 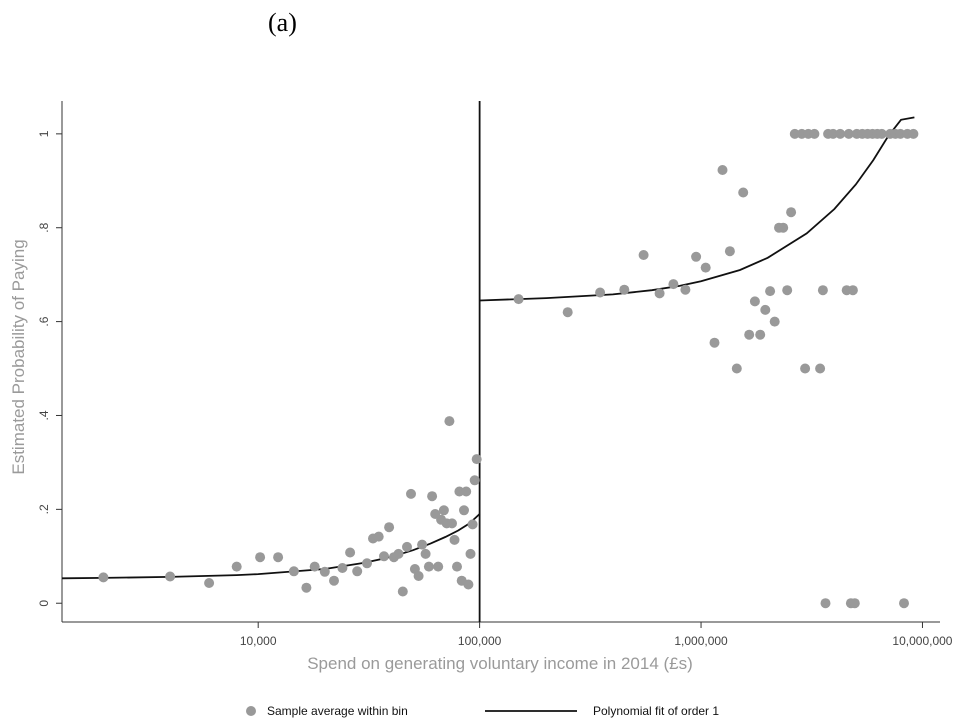 What do you see at coordinates (44, 321) in the screenshot?
I see `y-tick-label: .6` at bounding box center [44, 321].